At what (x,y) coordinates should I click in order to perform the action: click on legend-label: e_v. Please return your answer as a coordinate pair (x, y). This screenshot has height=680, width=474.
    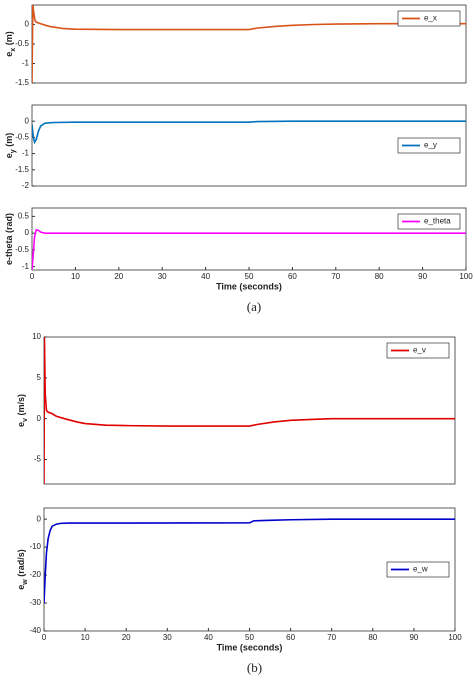
    Looking at the image, I should click on (419, 350).